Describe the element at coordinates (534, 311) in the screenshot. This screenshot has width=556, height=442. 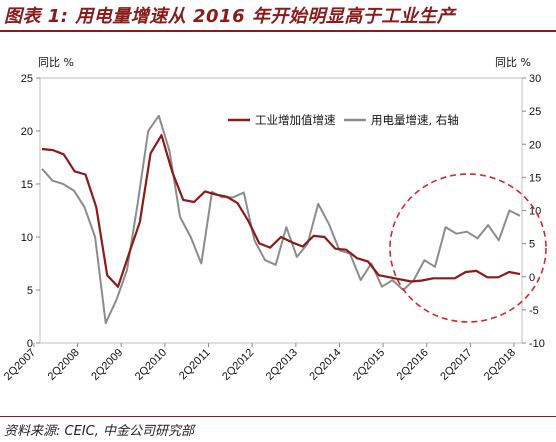
I see `right-tick-label: -5` at that location.